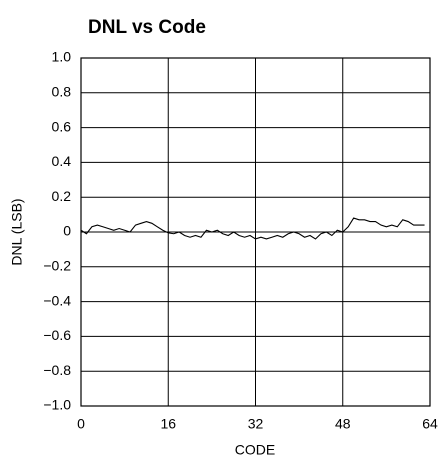 Image resolution: width=441 pixels, height=463 pixels. What do you see at coordinates (62, 196) in the screenshot?
I see `y-tick-label: 0.2` at bounding box center [62, 196].